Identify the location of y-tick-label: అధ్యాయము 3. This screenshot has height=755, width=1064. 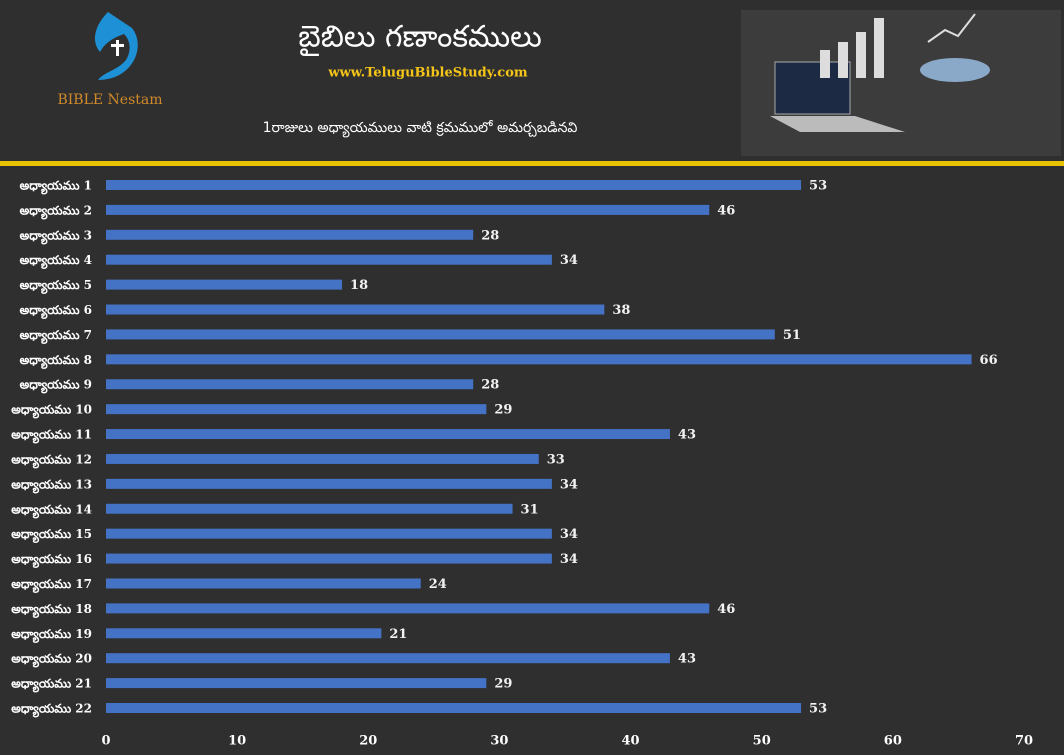
(56, 236).